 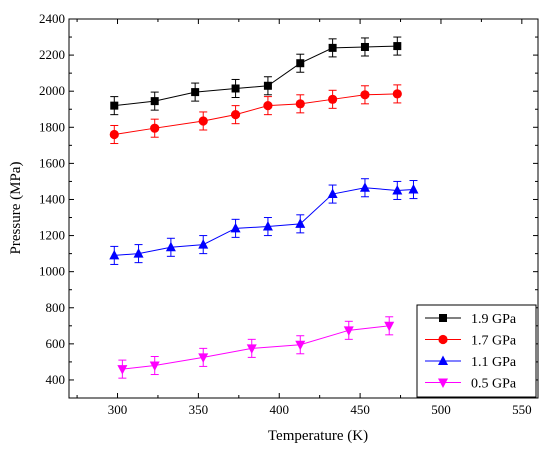 I want to click on series-1-7-gpa, so click(x=255, y=114).